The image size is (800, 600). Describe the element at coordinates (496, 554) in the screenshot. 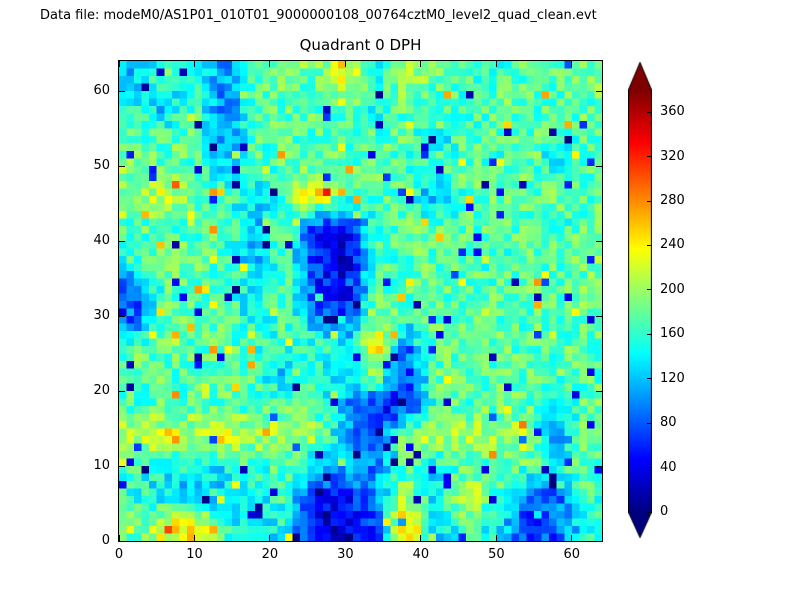

I see `x-tick-label: 50` at that location.